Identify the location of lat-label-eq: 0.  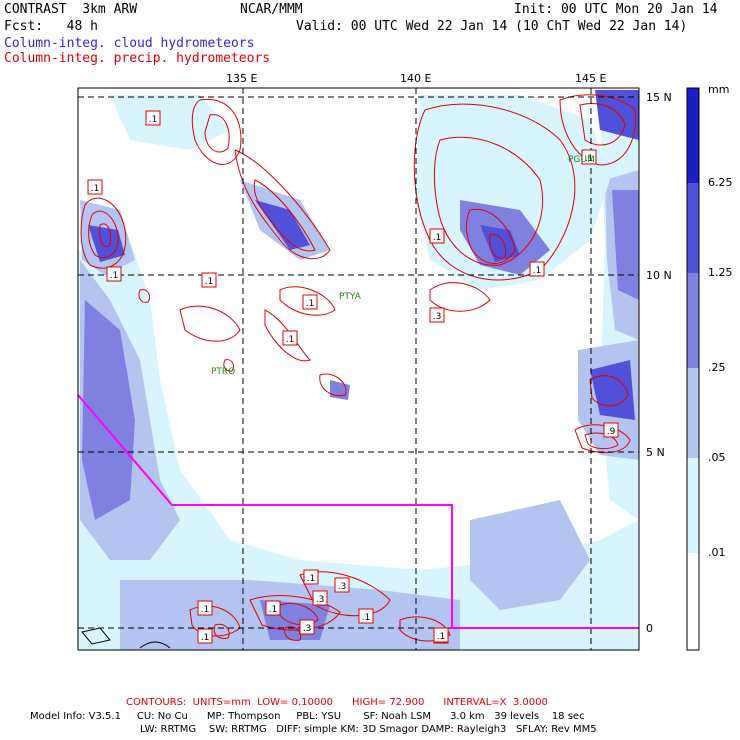
(649, 628).